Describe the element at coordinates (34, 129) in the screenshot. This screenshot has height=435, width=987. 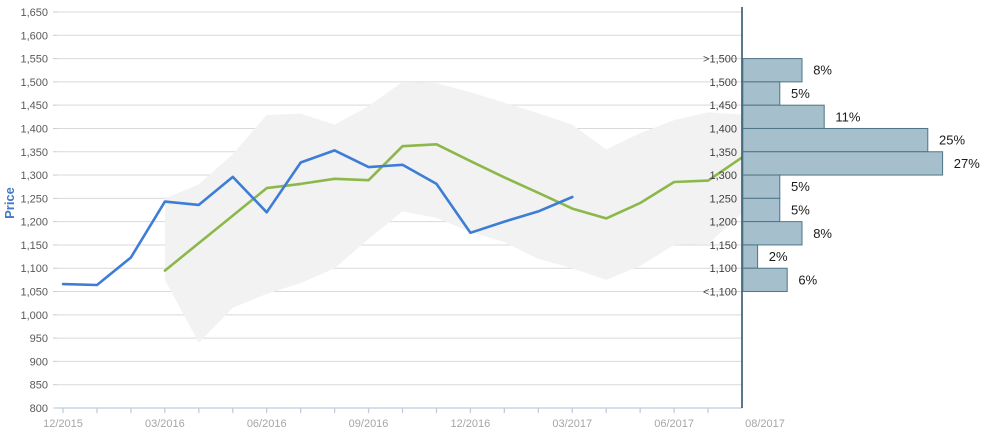
I see `y-tick-label: 1,400` at that location.